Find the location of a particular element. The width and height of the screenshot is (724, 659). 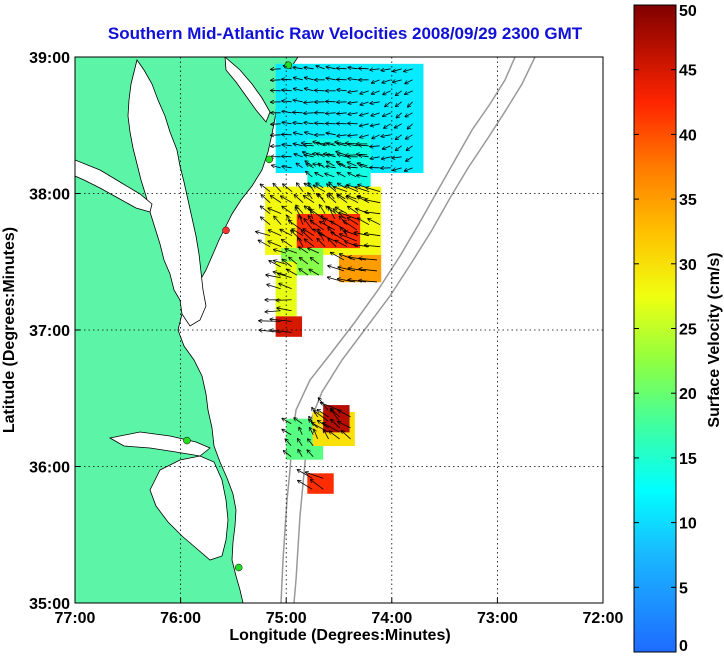

y-axis-ticks: 39:00 38:00 37:00 36:00 35:00 is located at coordinates (54, 331).